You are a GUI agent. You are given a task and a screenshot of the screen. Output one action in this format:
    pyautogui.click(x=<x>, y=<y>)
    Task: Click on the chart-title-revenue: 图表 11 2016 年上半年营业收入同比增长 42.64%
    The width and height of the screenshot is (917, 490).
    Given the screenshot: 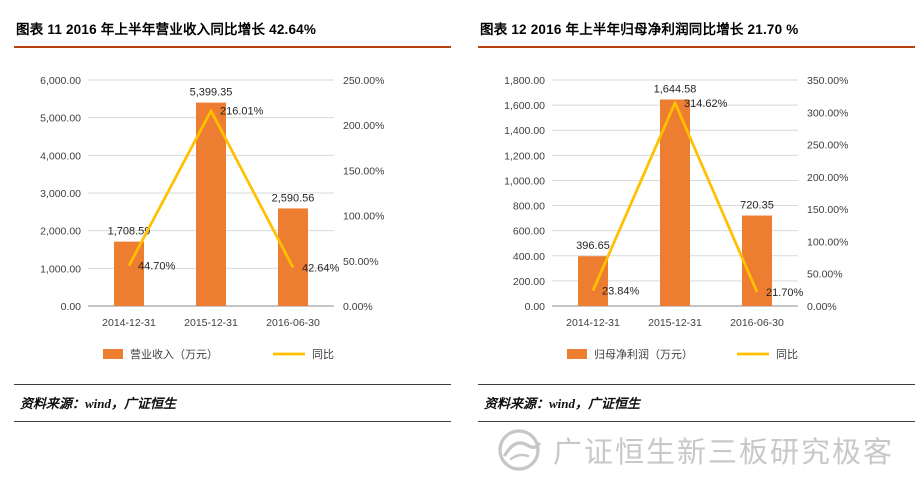 What is the action you would take?
    pyautogui.click(x=232, y=30)
    